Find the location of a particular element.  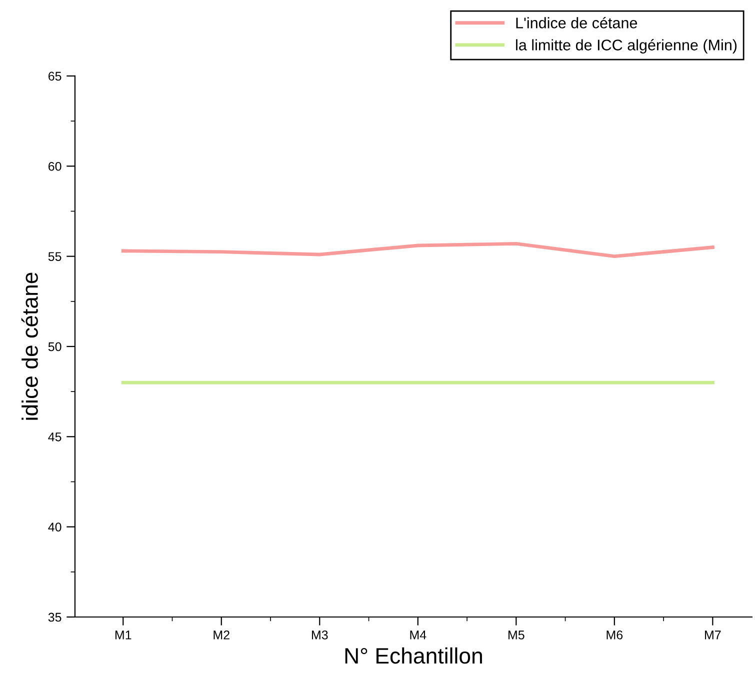

x-tick-label: M7 is located at coordinates (713, 635).